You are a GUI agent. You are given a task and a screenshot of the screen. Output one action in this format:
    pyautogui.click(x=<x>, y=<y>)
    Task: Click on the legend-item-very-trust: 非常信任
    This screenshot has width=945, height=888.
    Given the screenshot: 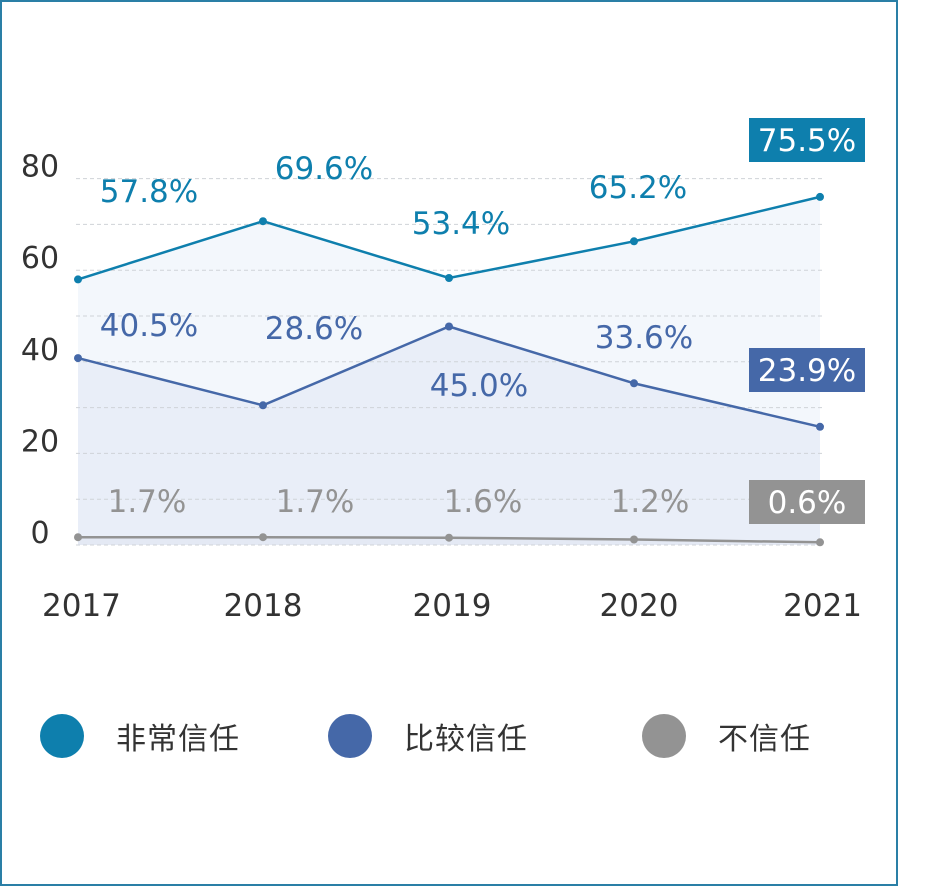 What is the action you would take?
    pyautogui.click(x=140, y=736)
    